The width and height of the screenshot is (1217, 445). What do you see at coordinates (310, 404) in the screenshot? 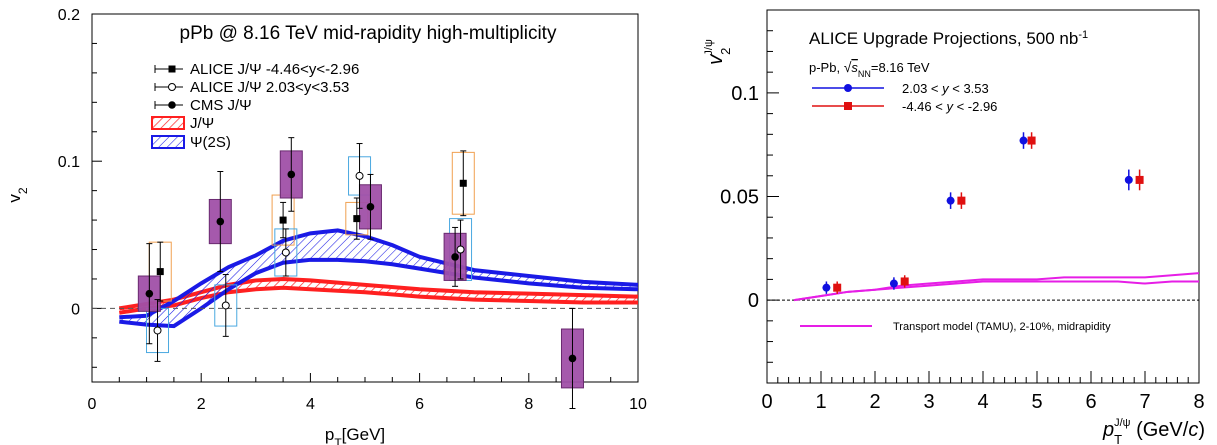
I see `left-x-tick-label: 4` at bounding box center [310, 404].